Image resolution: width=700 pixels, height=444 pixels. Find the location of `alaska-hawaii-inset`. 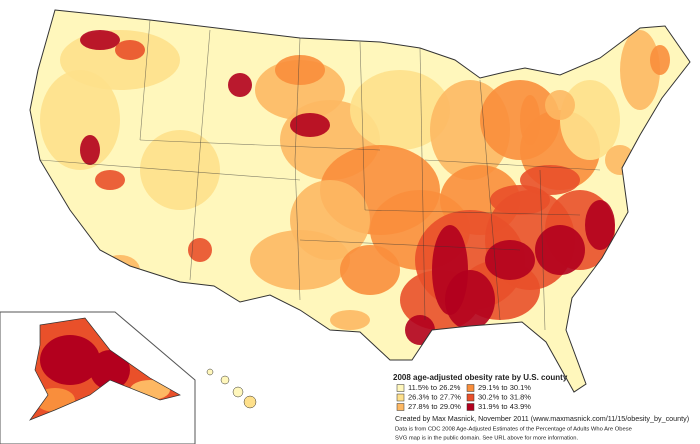

alaska-hawaii-inset is located at coordinates (128, 377).